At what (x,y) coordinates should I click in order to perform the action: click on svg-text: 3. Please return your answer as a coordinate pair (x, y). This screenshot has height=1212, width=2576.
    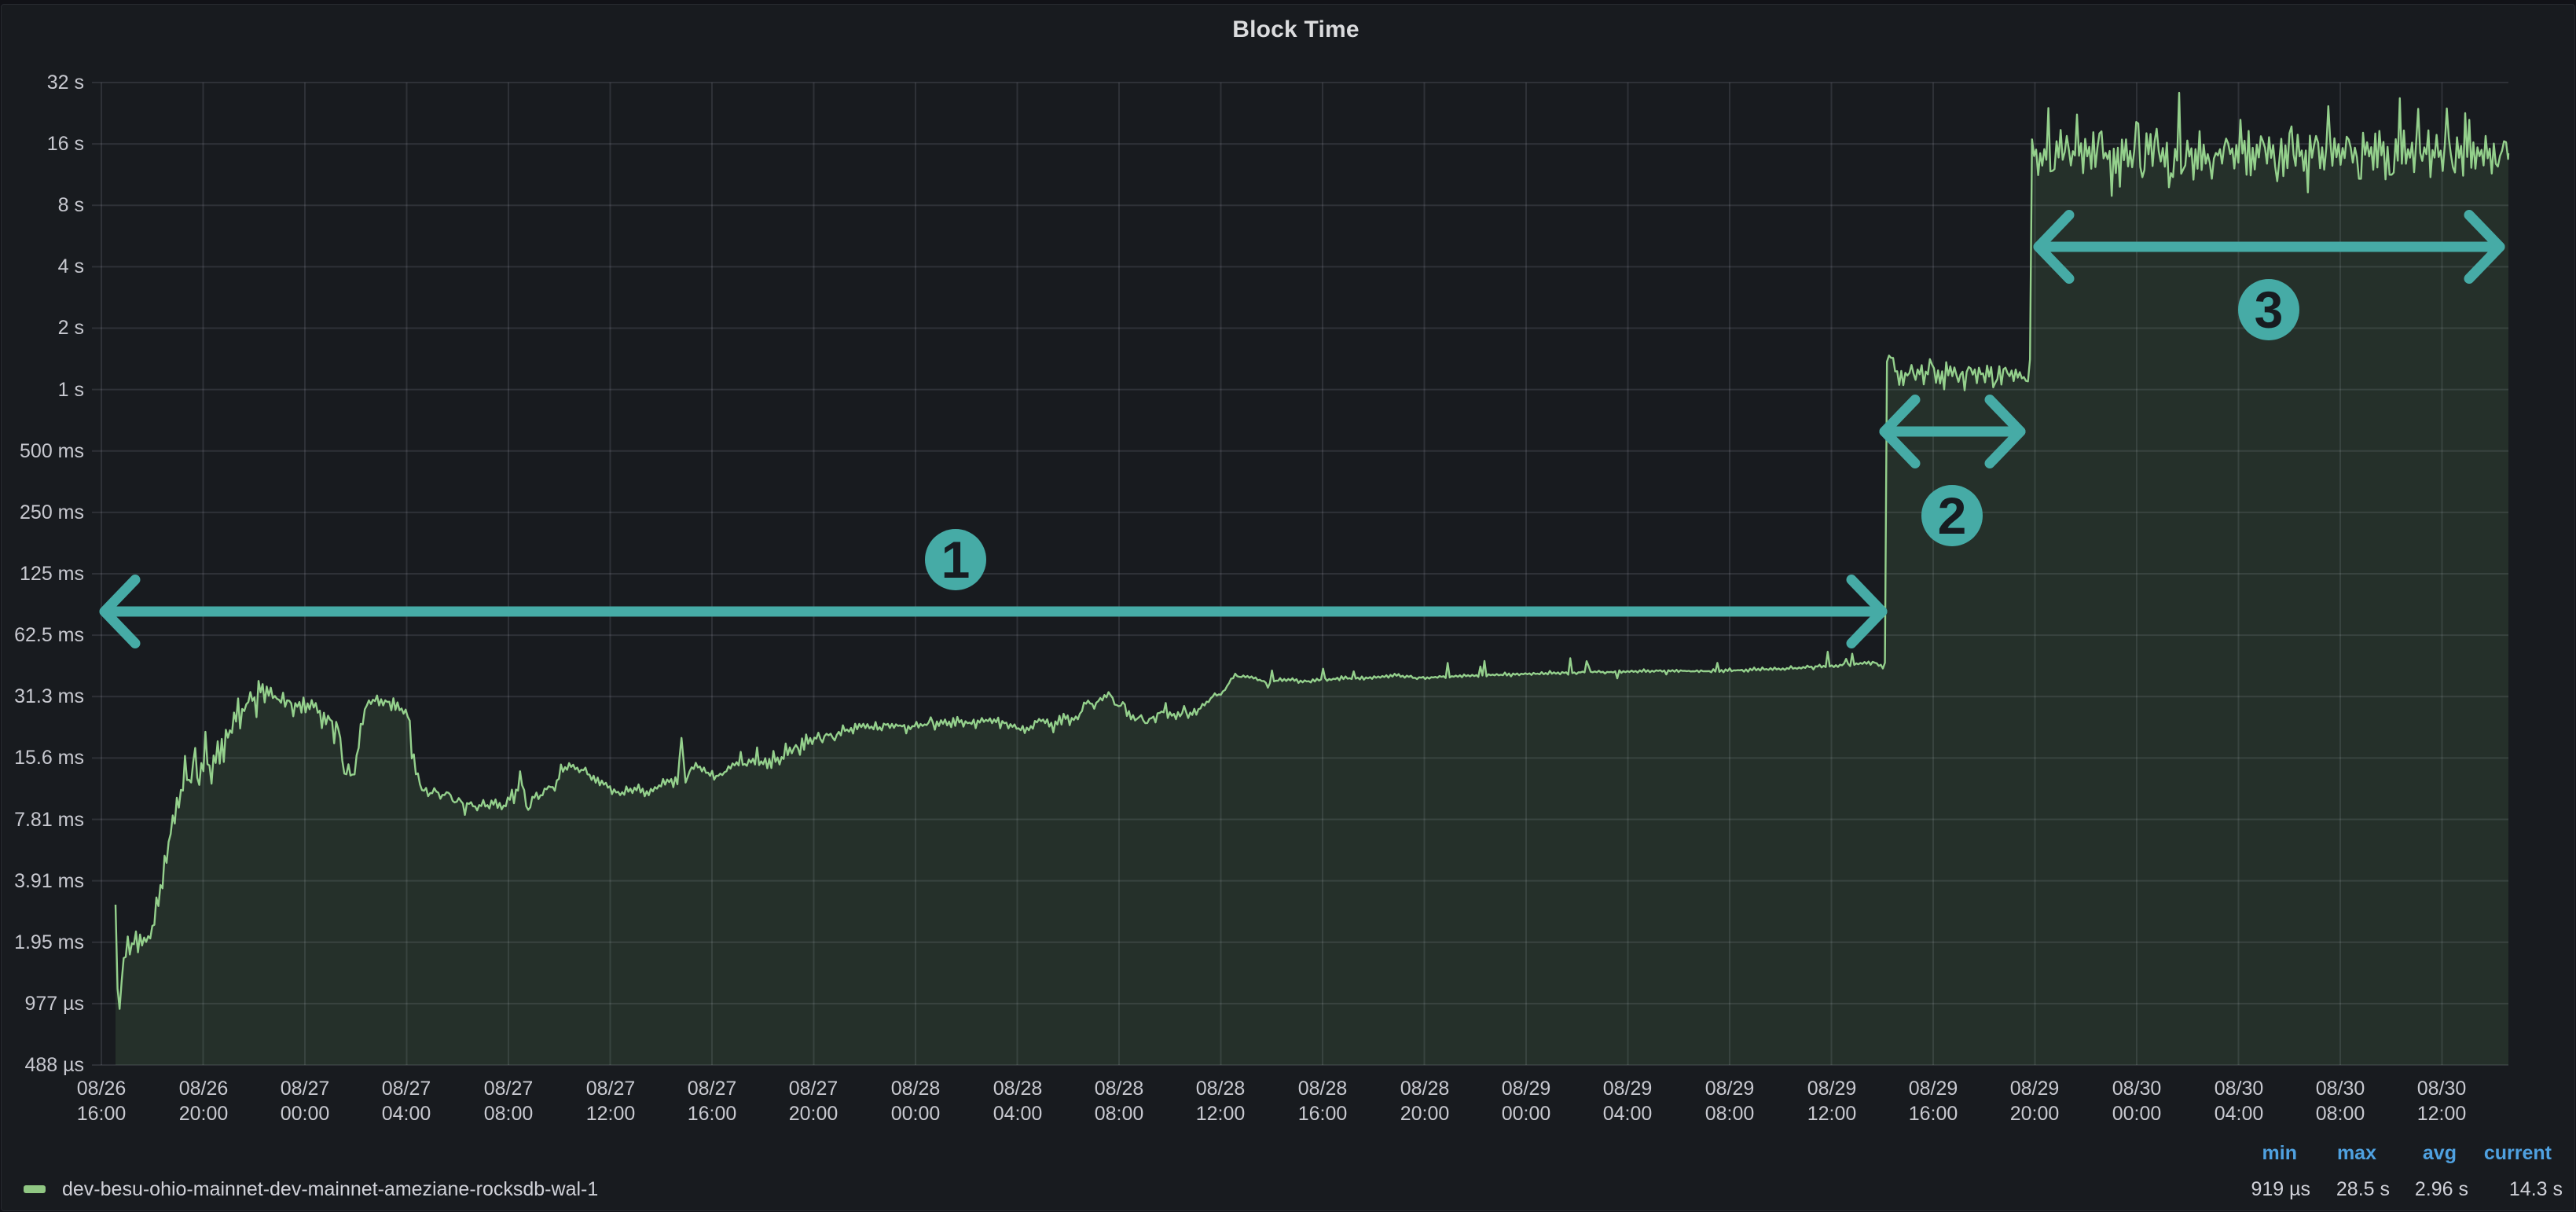
    Looking at the image, I should click on (2269, 310).